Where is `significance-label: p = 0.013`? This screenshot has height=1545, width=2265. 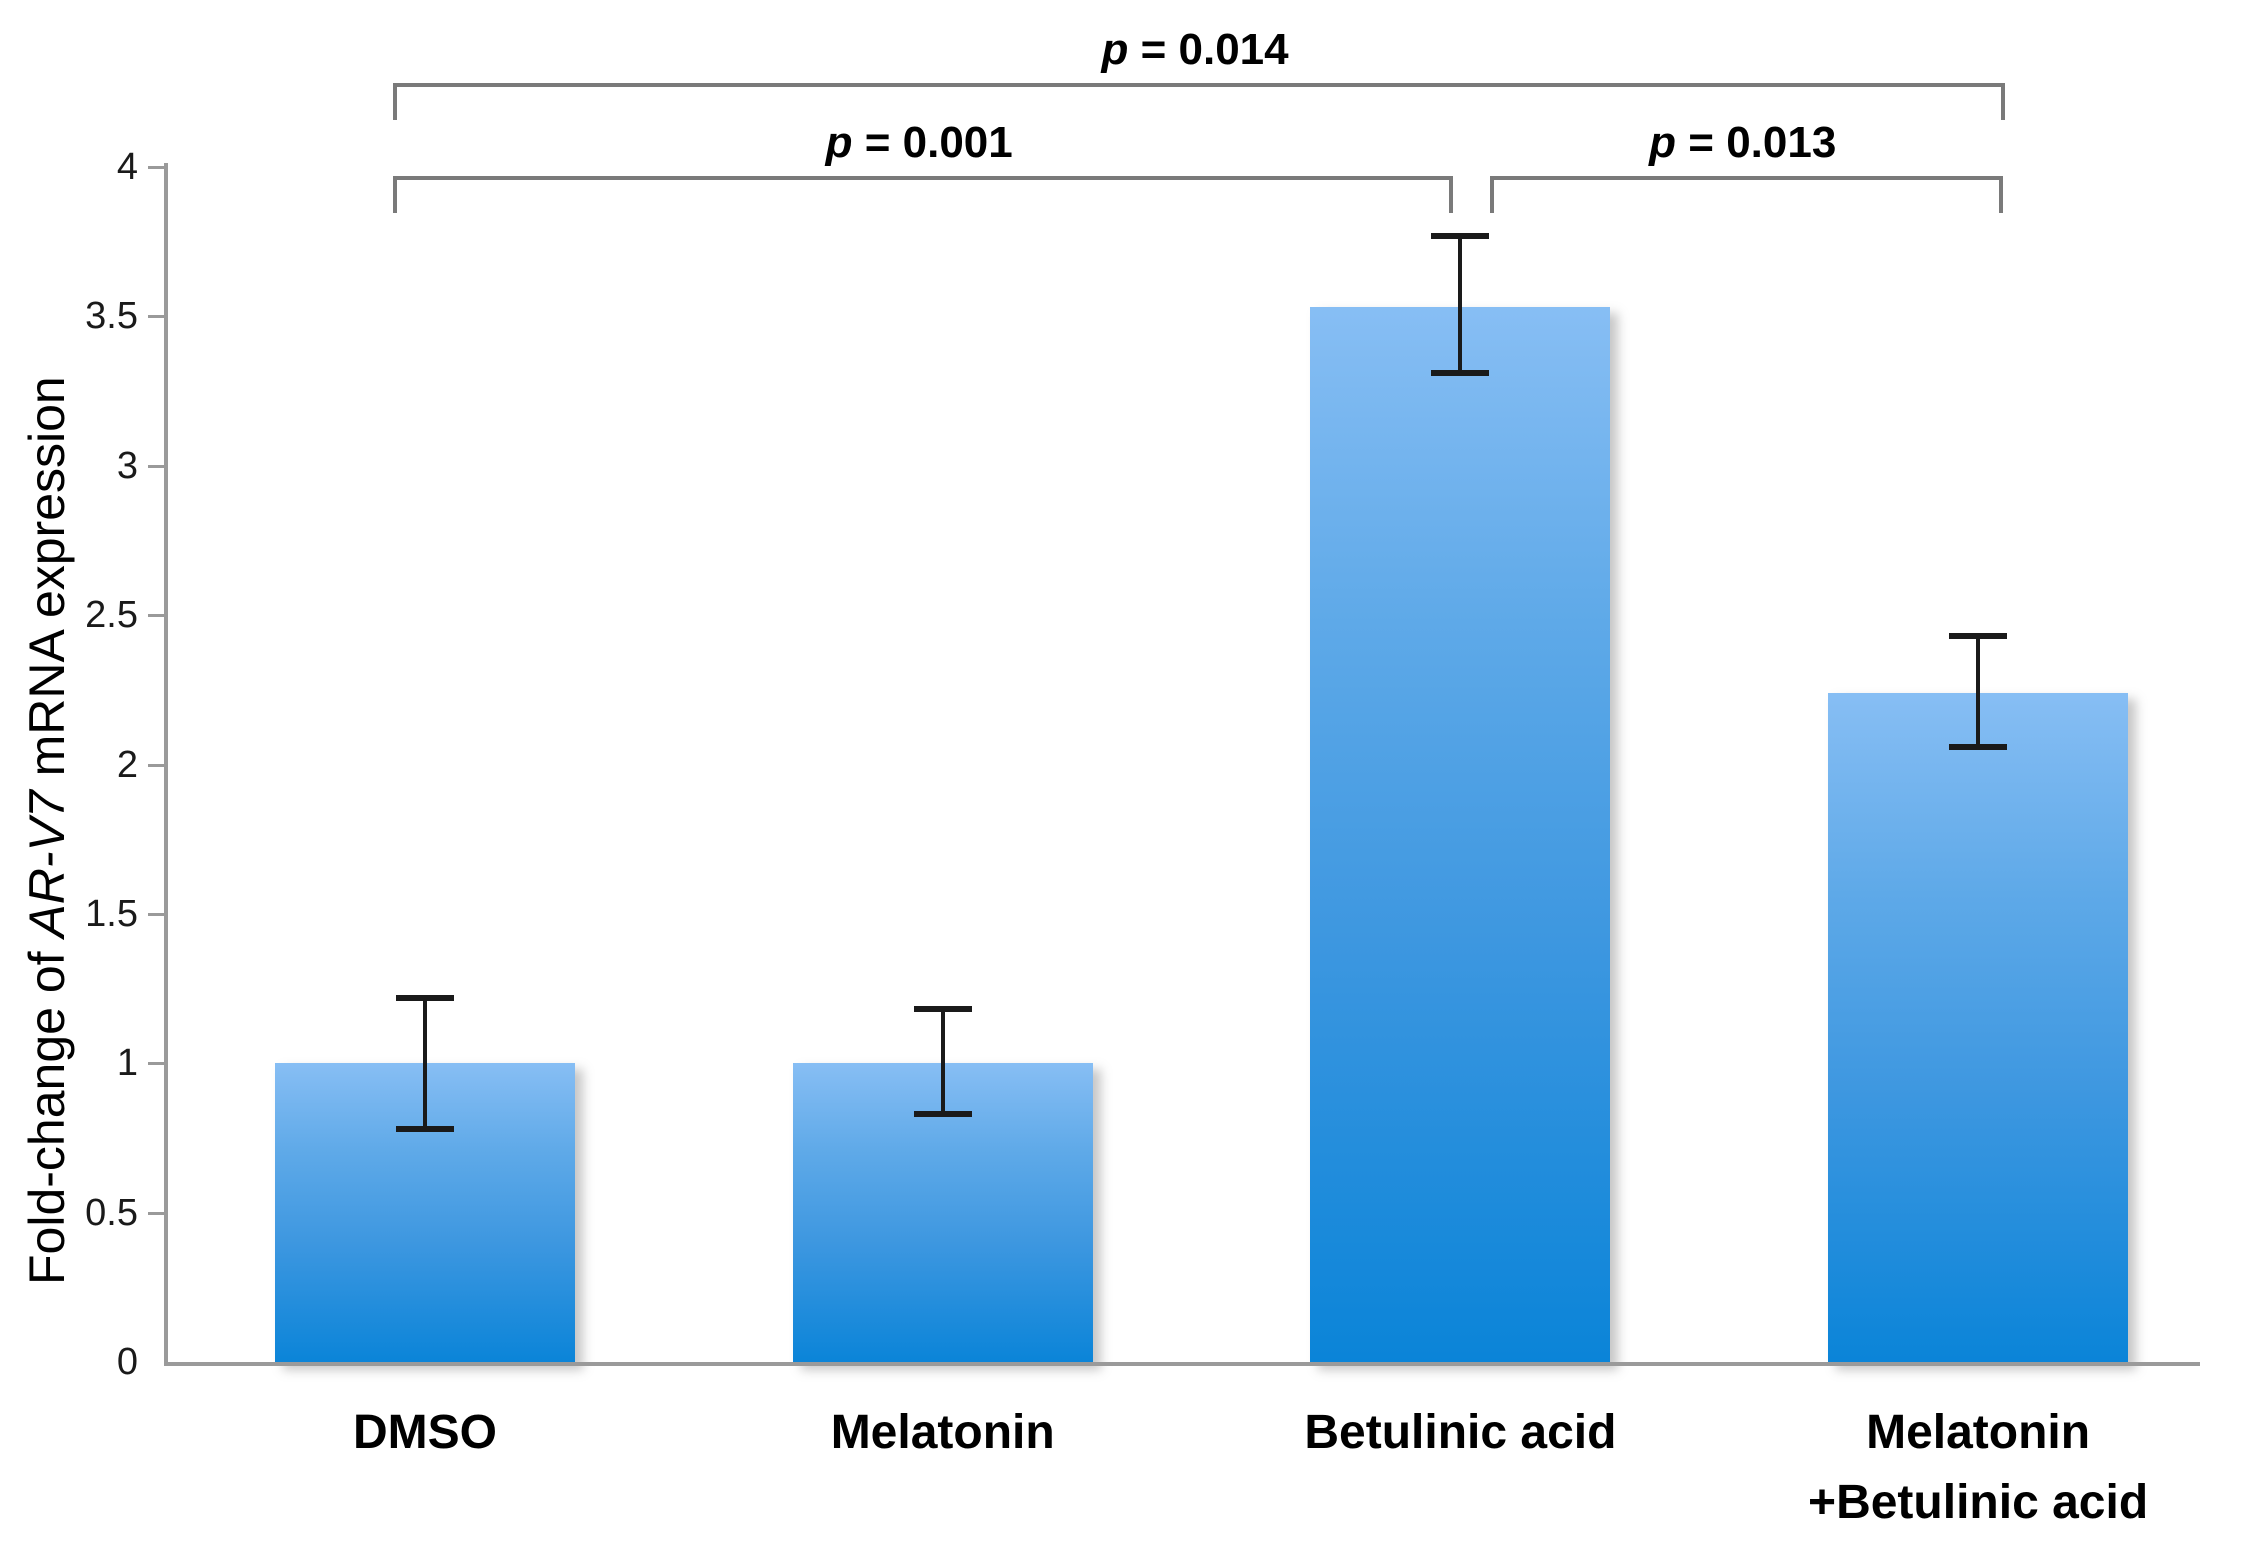 significance-label: p = 0.013 is located at coordinates (1742, 143).